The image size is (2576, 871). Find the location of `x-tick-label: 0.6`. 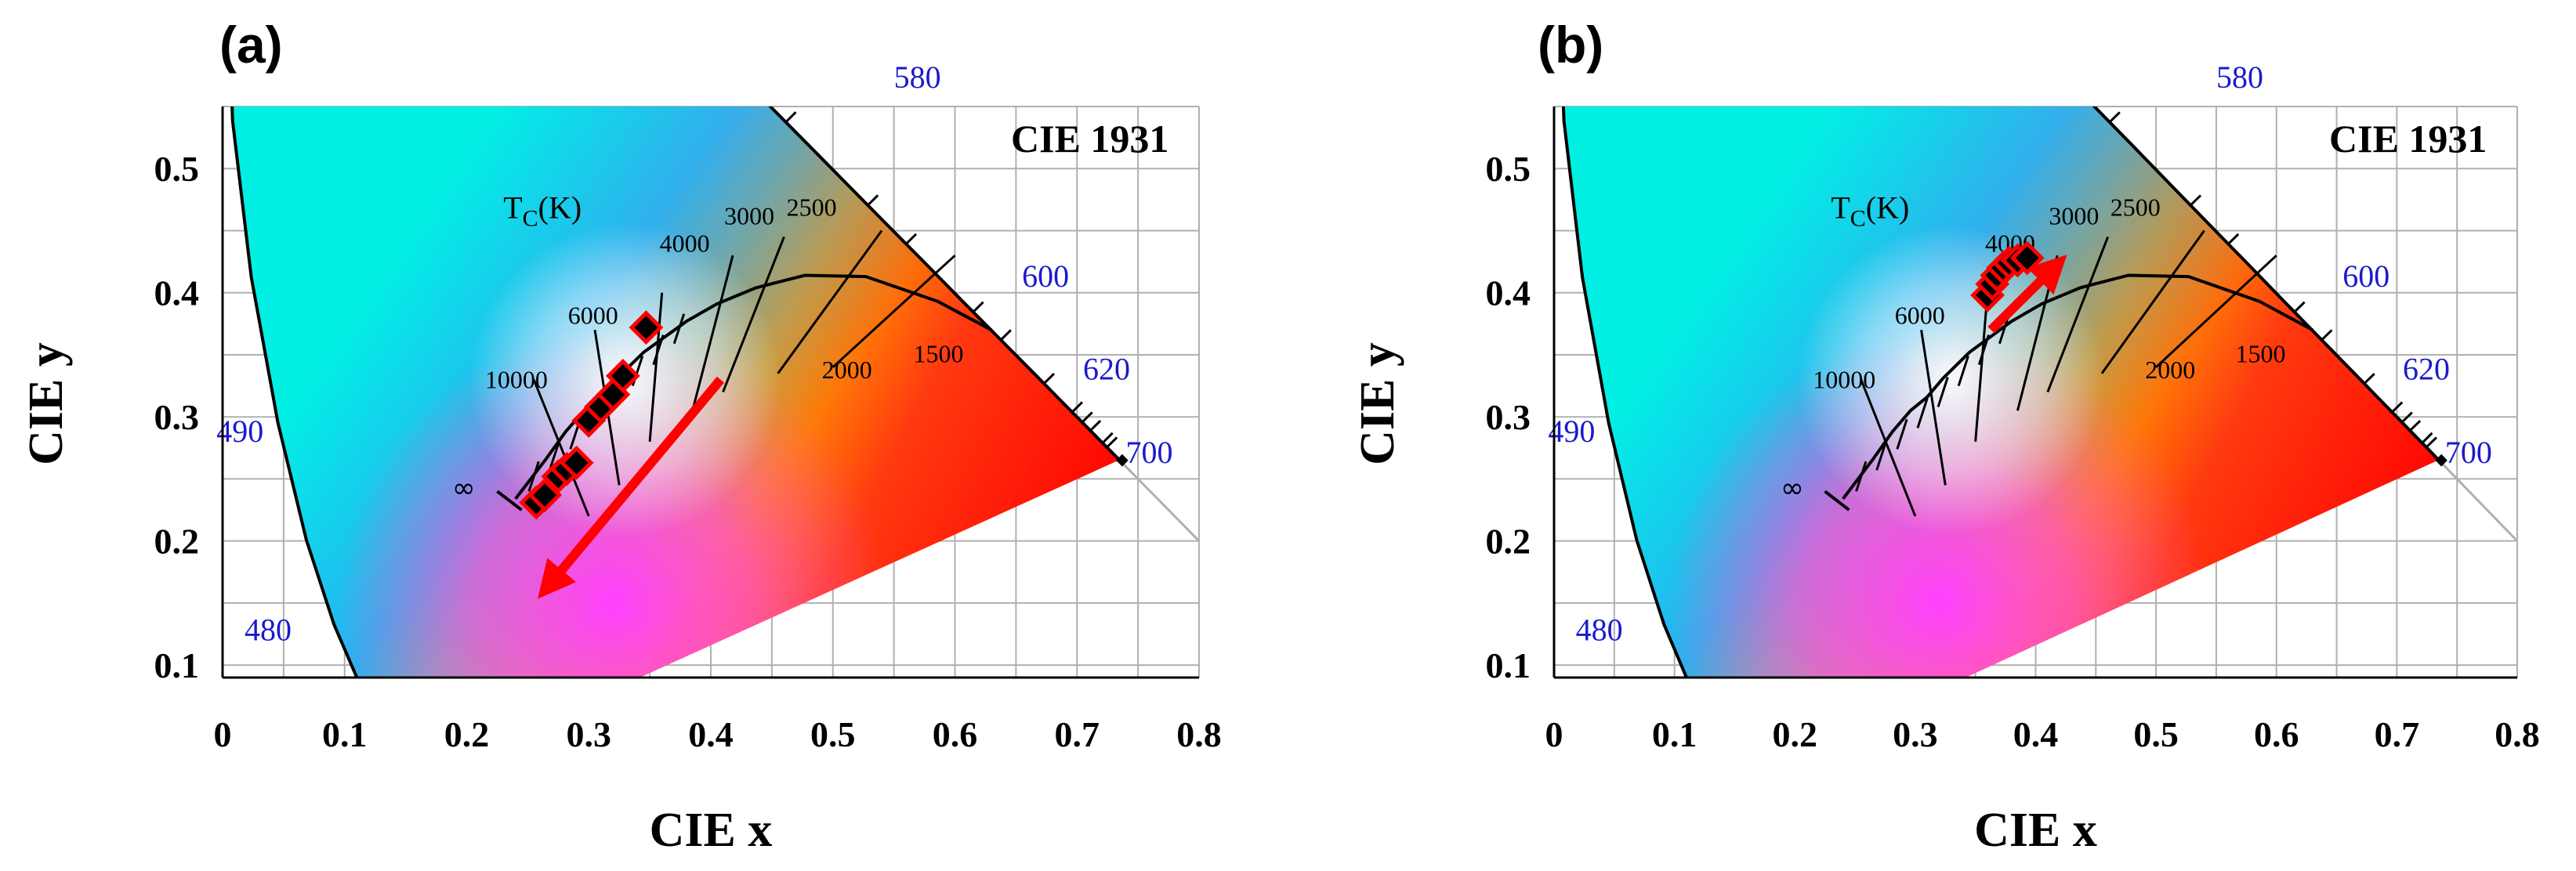

x-tick-label: 0.6 is located at coordinates (2276, 734).